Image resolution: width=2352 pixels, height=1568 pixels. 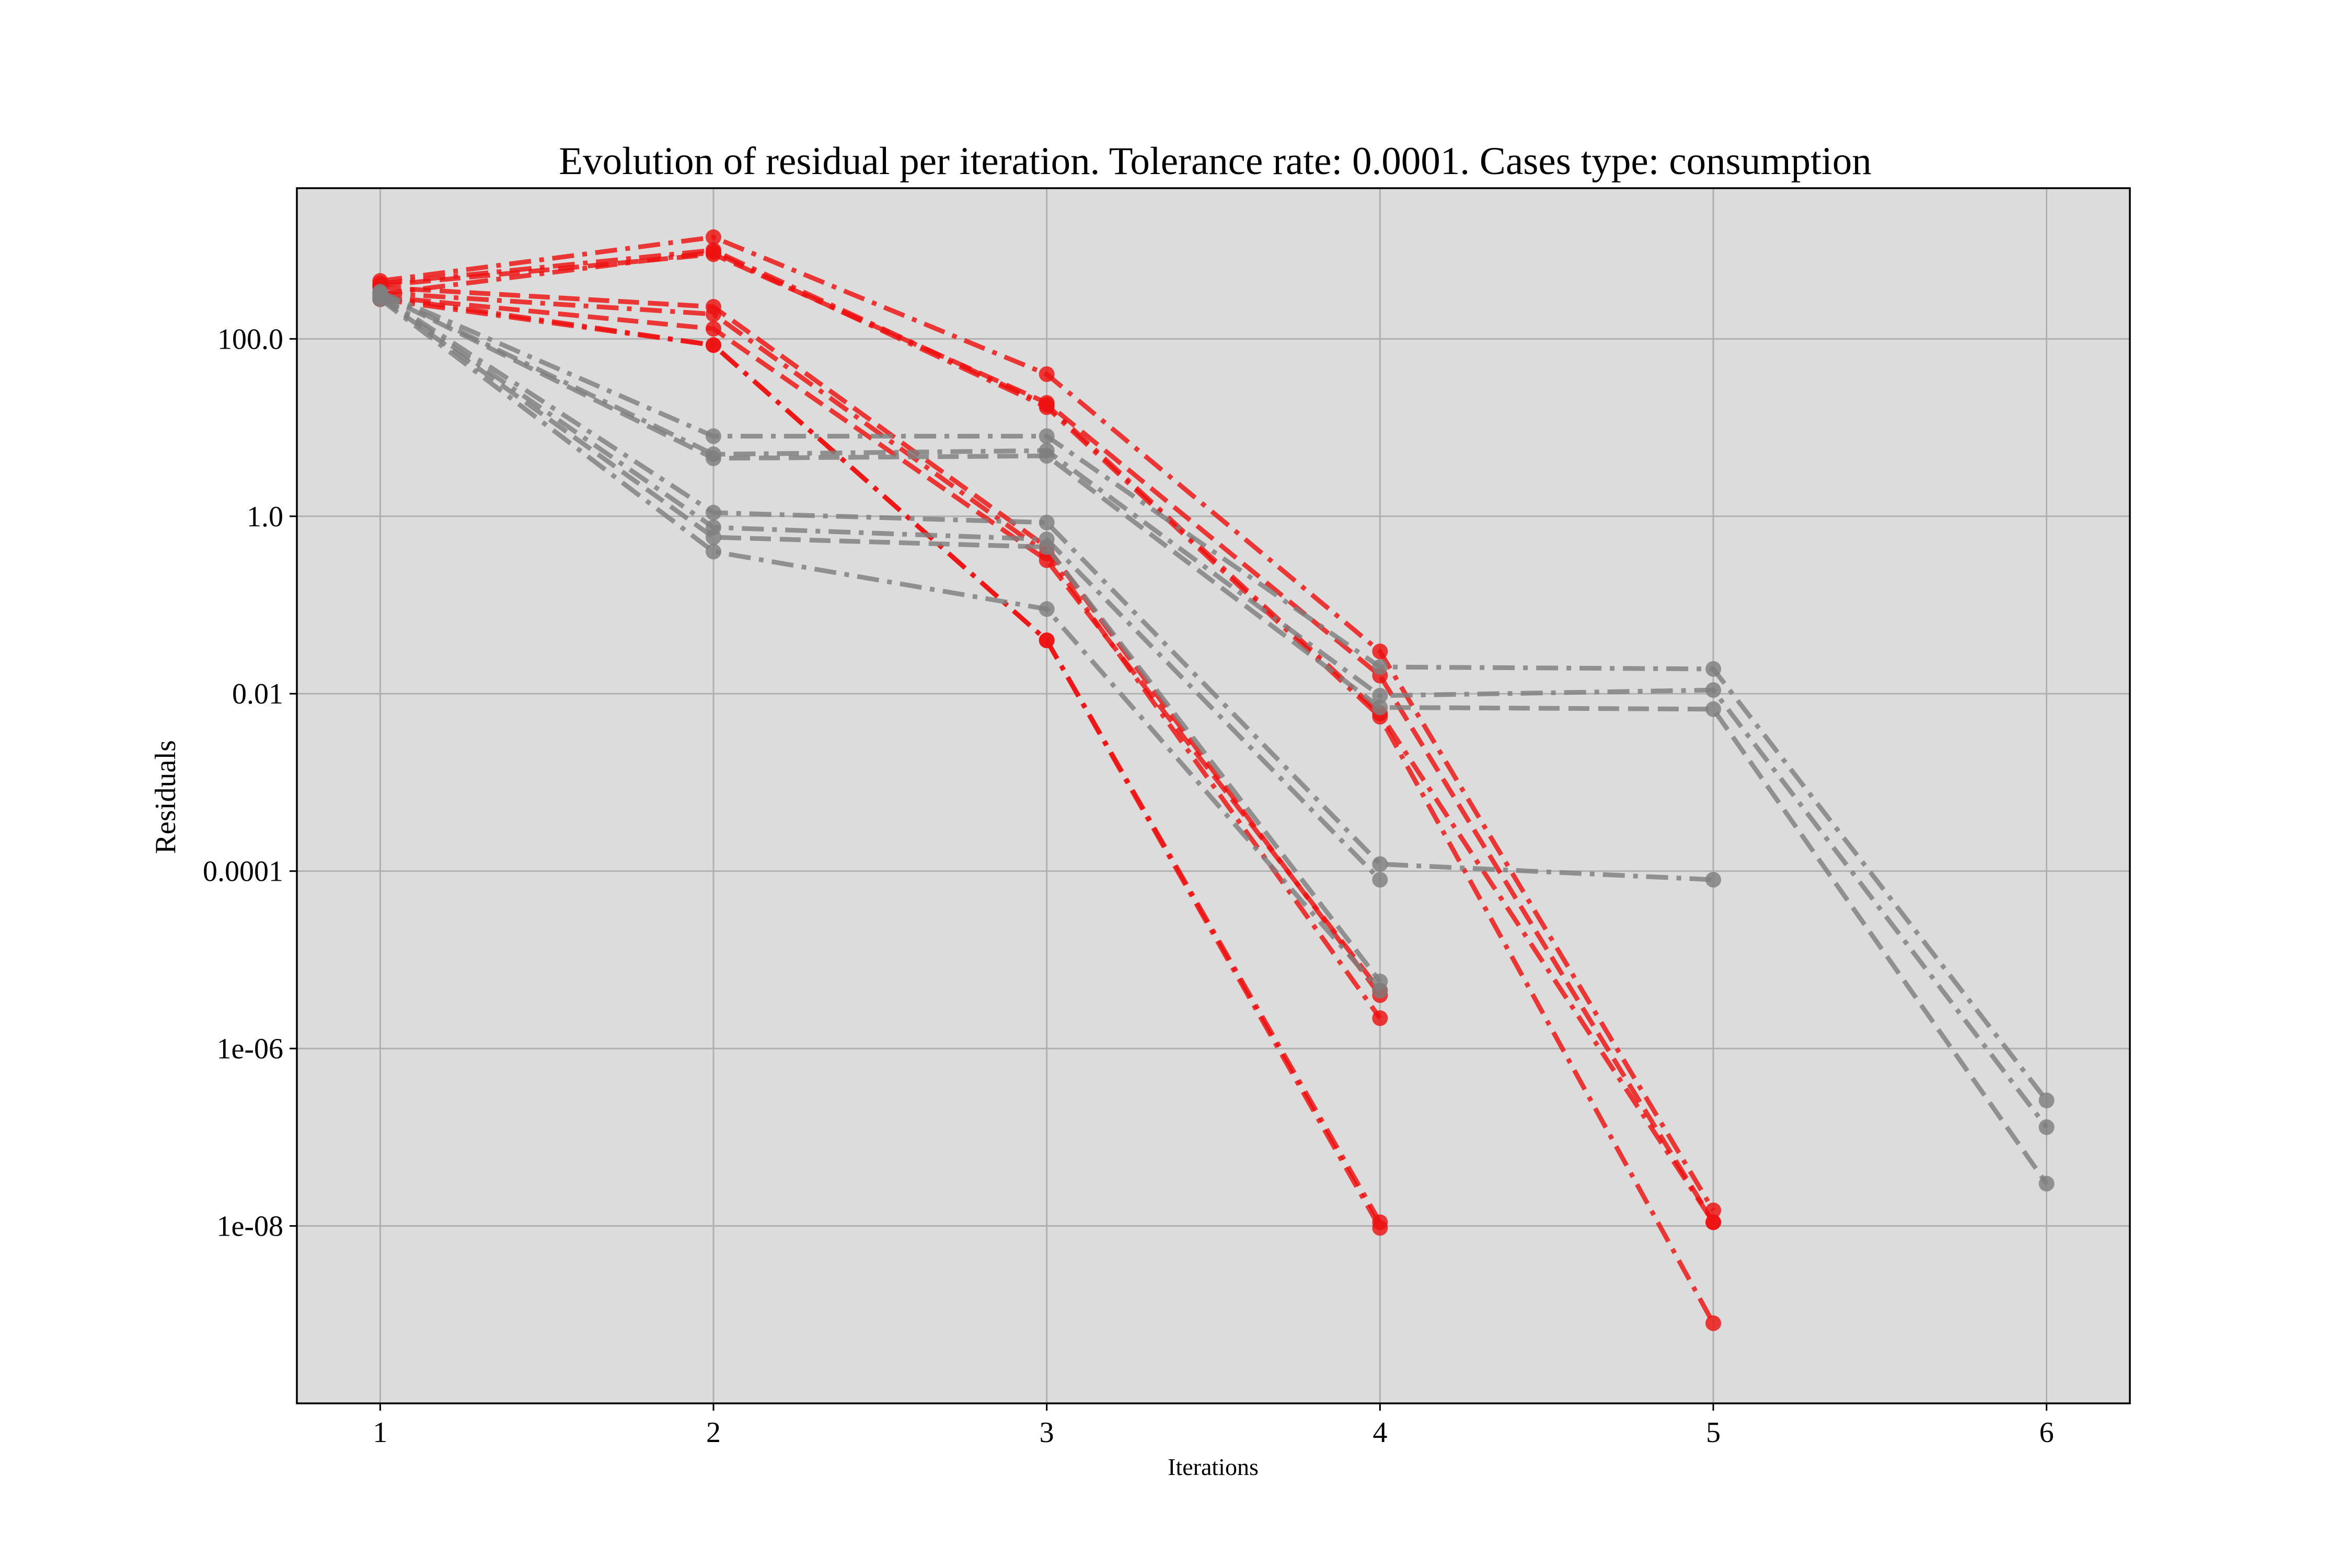 I want to click on y-tick-label: 100.0, so click(x=250, y=339).